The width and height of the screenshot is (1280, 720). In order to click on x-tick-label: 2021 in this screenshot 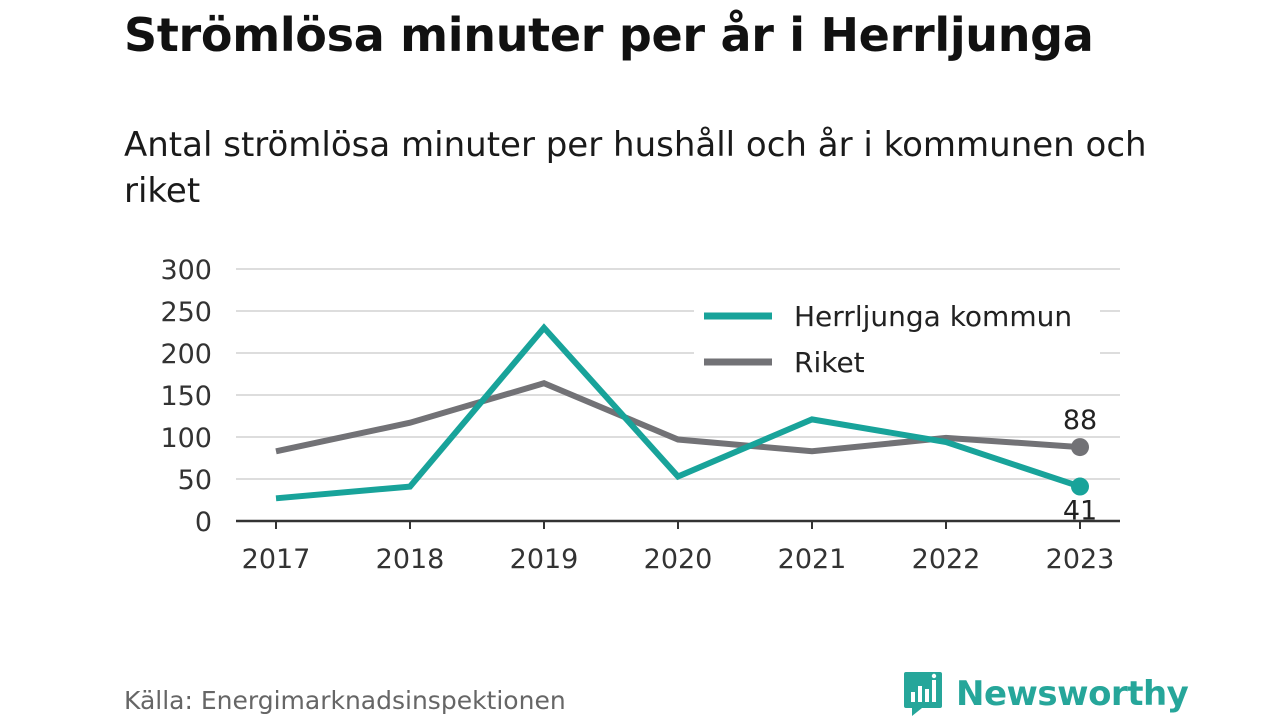, I will do `click(812, 559)`.